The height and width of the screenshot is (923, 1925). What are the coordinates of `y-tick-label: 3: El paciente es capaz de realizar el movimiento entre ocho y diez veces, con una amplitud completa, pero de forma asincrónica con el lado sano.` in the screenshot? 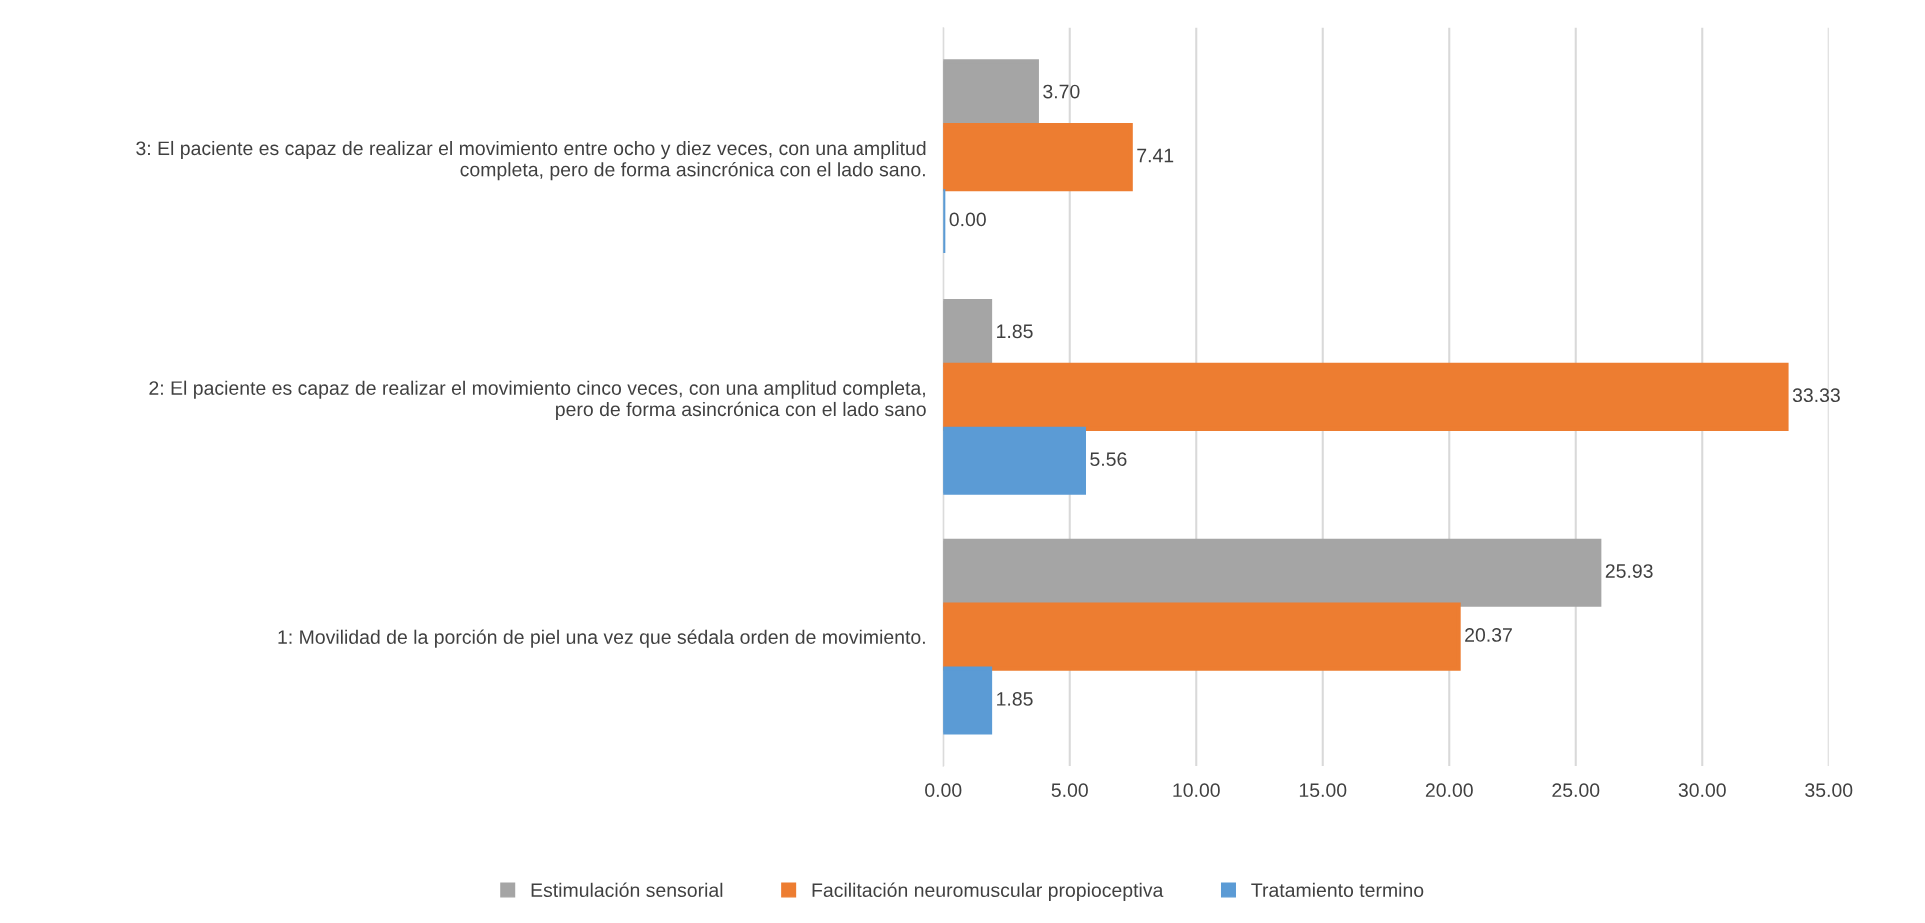 It's located at (531, 160).